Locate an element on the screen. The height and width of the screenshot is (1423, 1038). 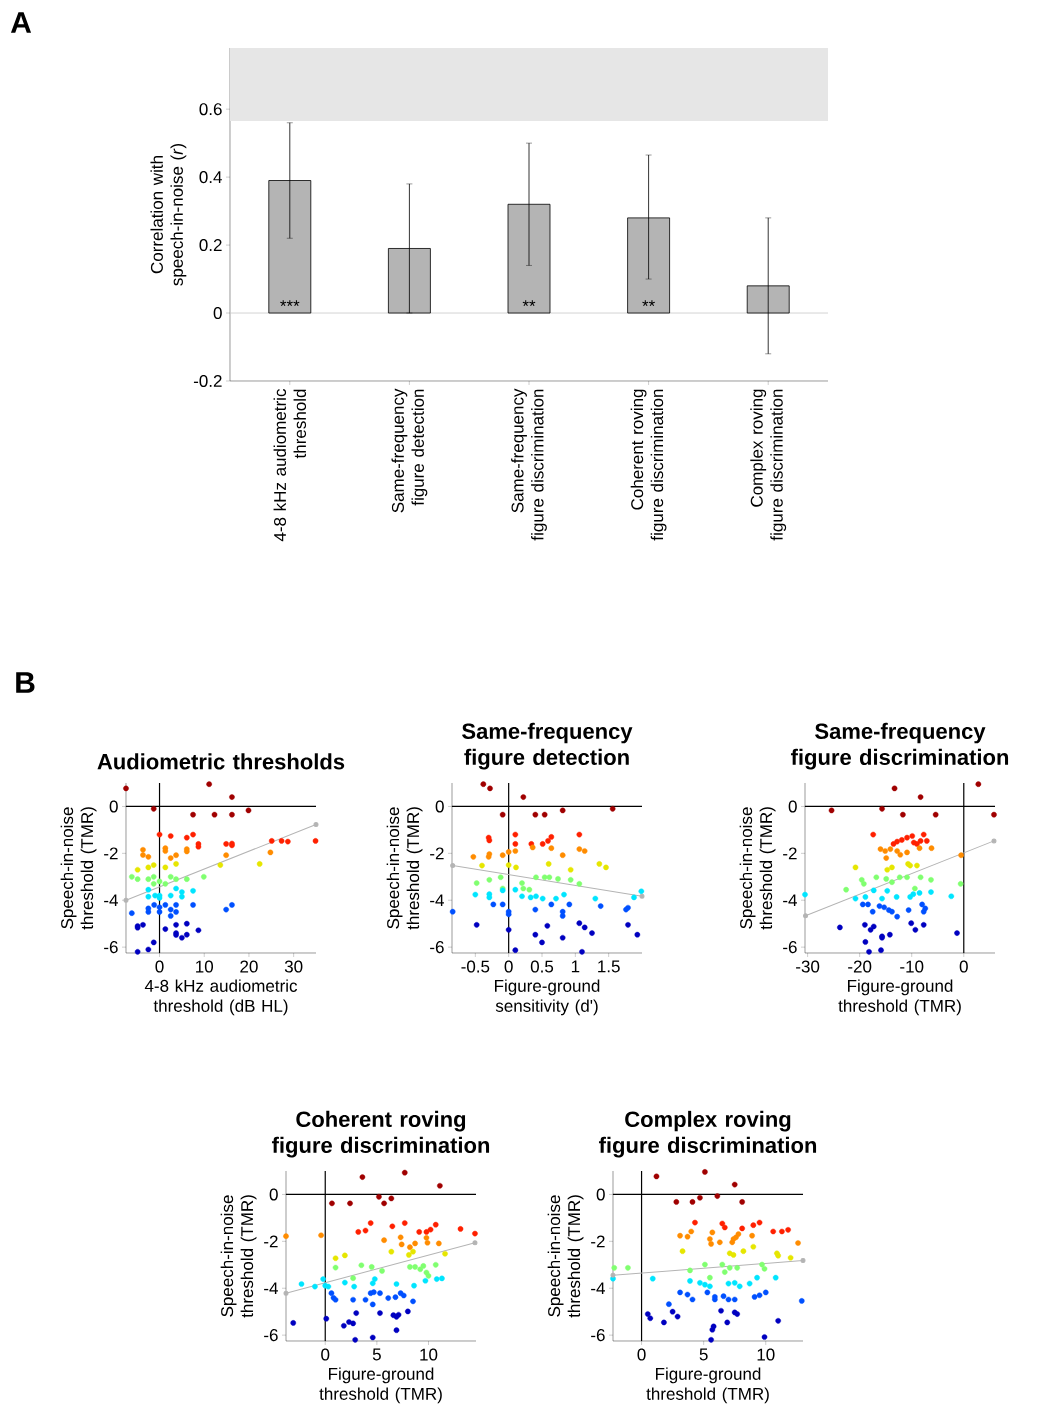
chart-title: Complex roving figure discrimination is located at coordinates (707, 1134).